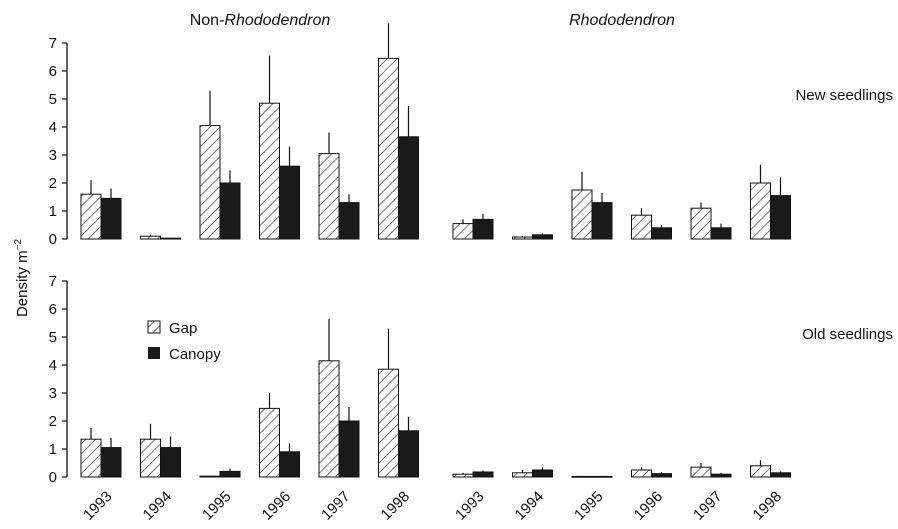 This screenshot has height=529, width=898. Describe the element at coordinates (22, 278) in the screenshot. I see `y-axis-label: Density m−2` at that location.